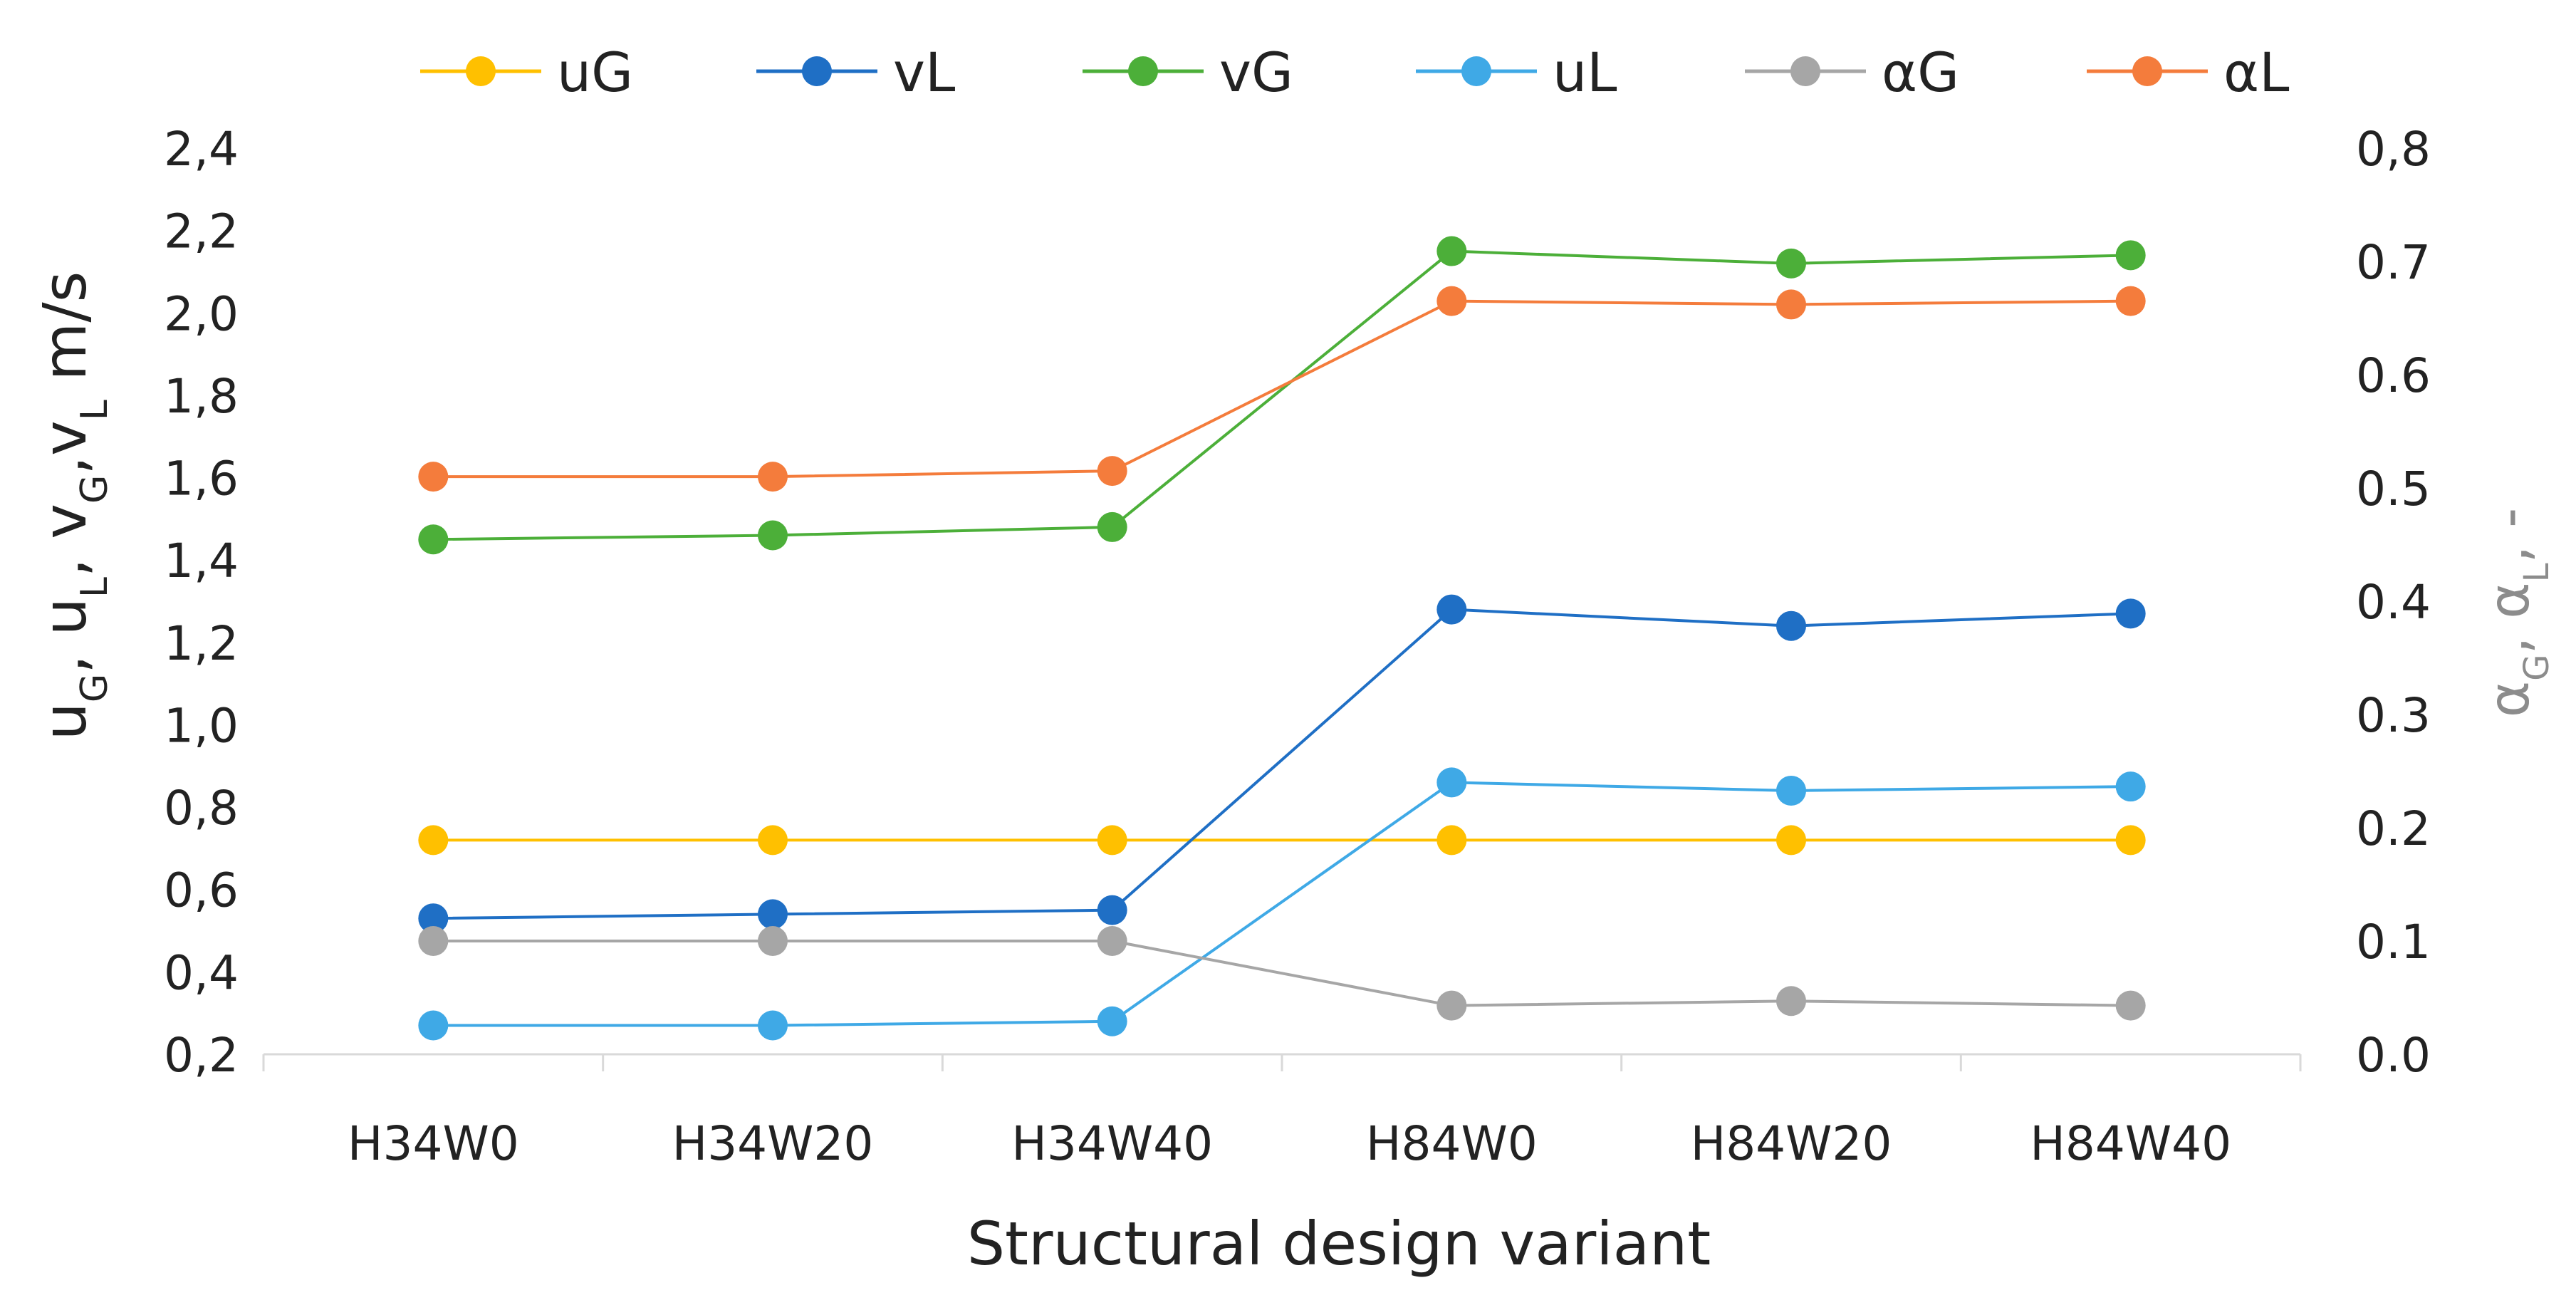 The width and height of the screenshot is (2576, 1310). Describe the element at coordinates (2130, 1143) in the screenshot. I see `x-tick-label: H84W40` at that location.